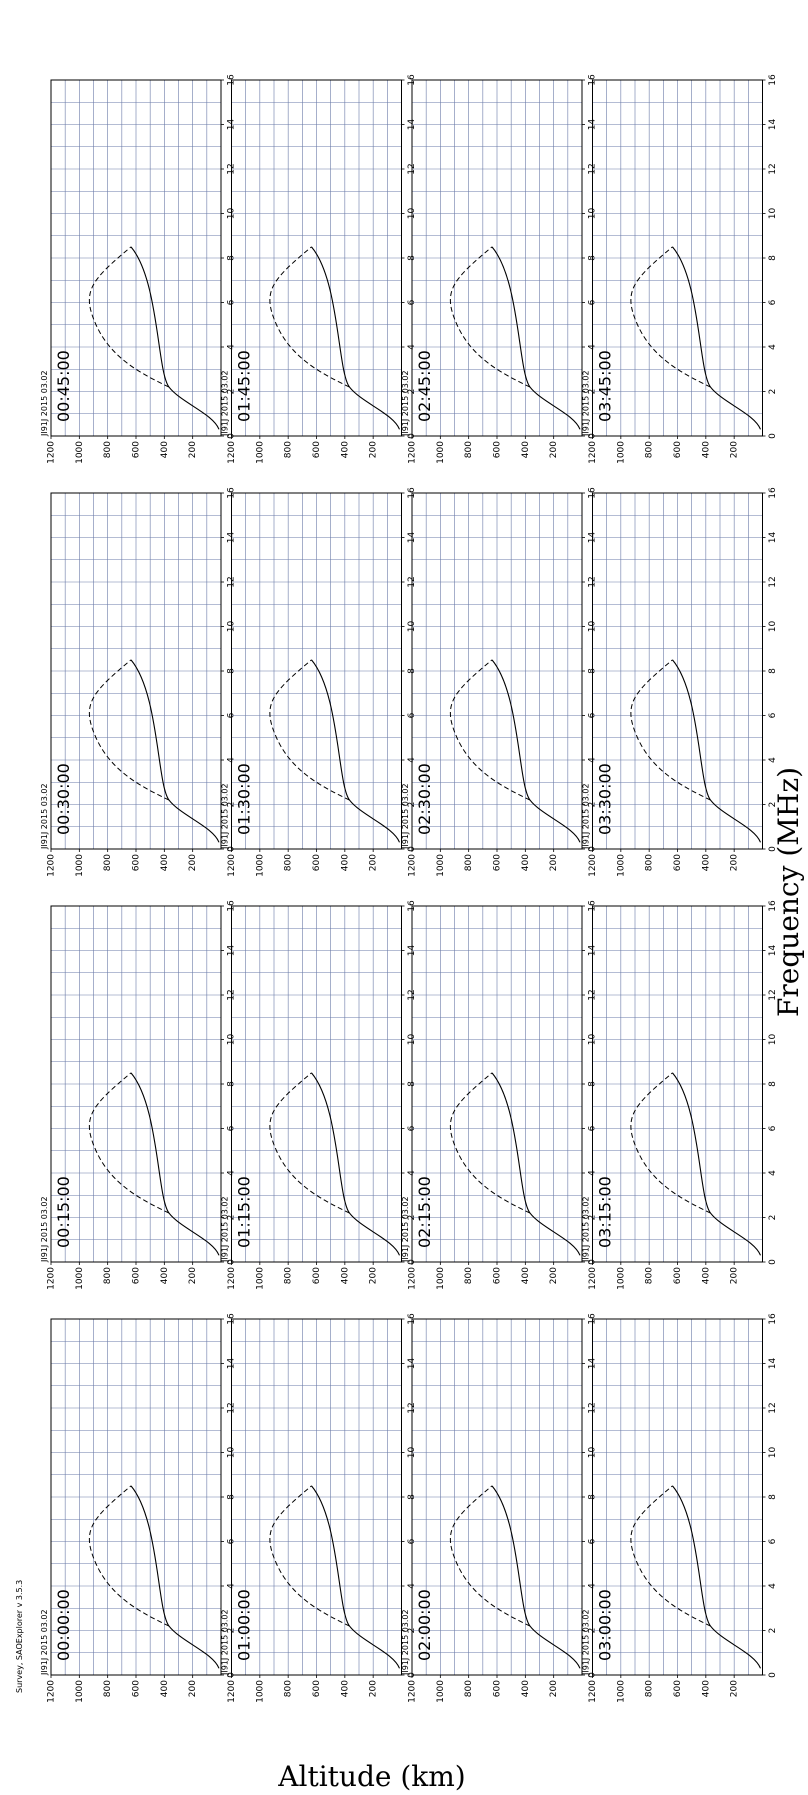 This screenshot has height=1795, width=808. Describe the element at coordinates (773, 849) in the screenshot. I see `x-tick-label: 0` at that location.